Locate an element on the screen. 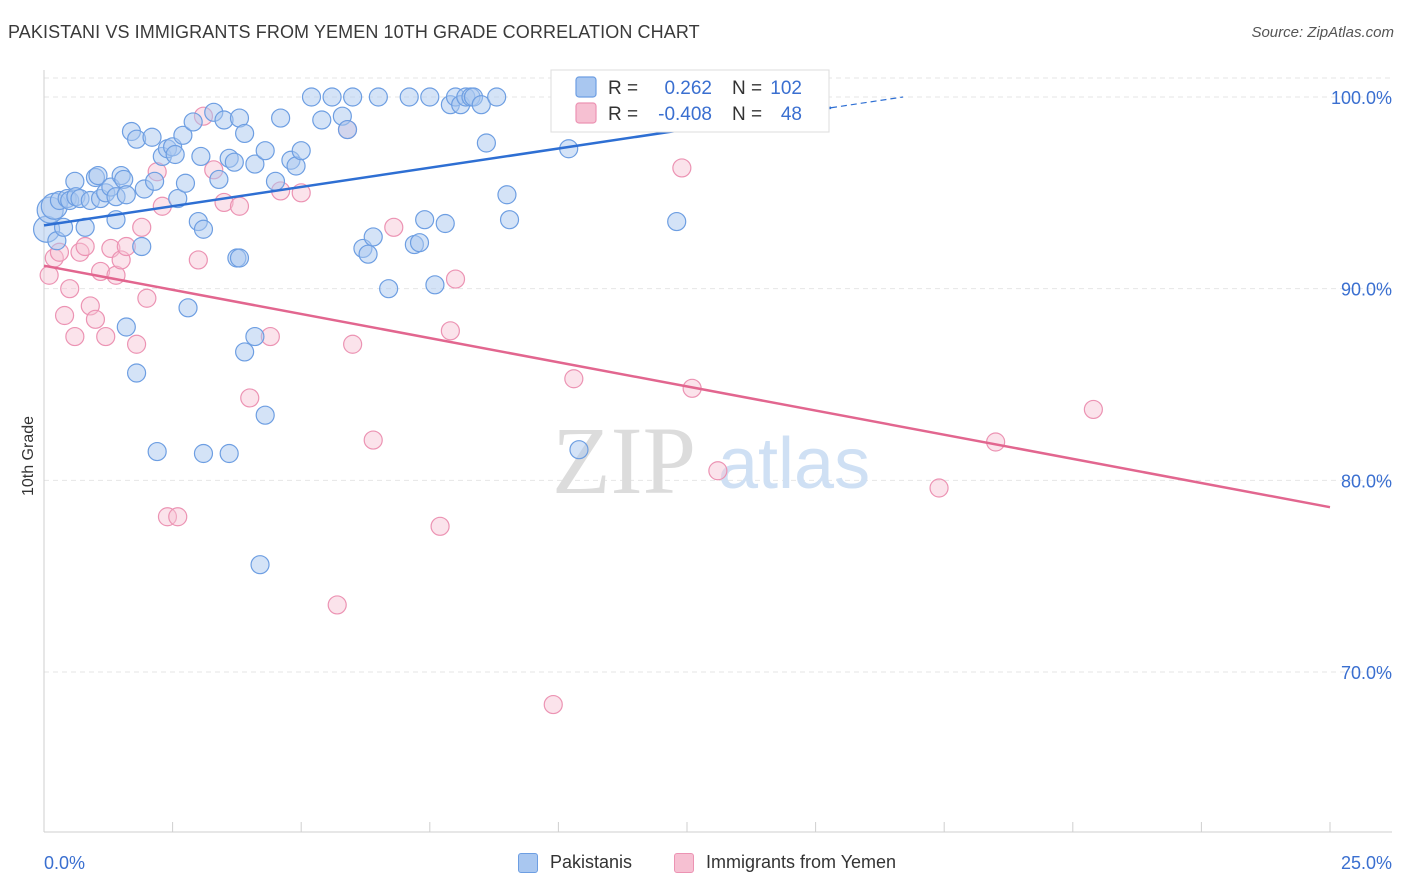 The image size is (1406, 892). legend-r-value-1: 0.262 is located at coordinates (688, 88).